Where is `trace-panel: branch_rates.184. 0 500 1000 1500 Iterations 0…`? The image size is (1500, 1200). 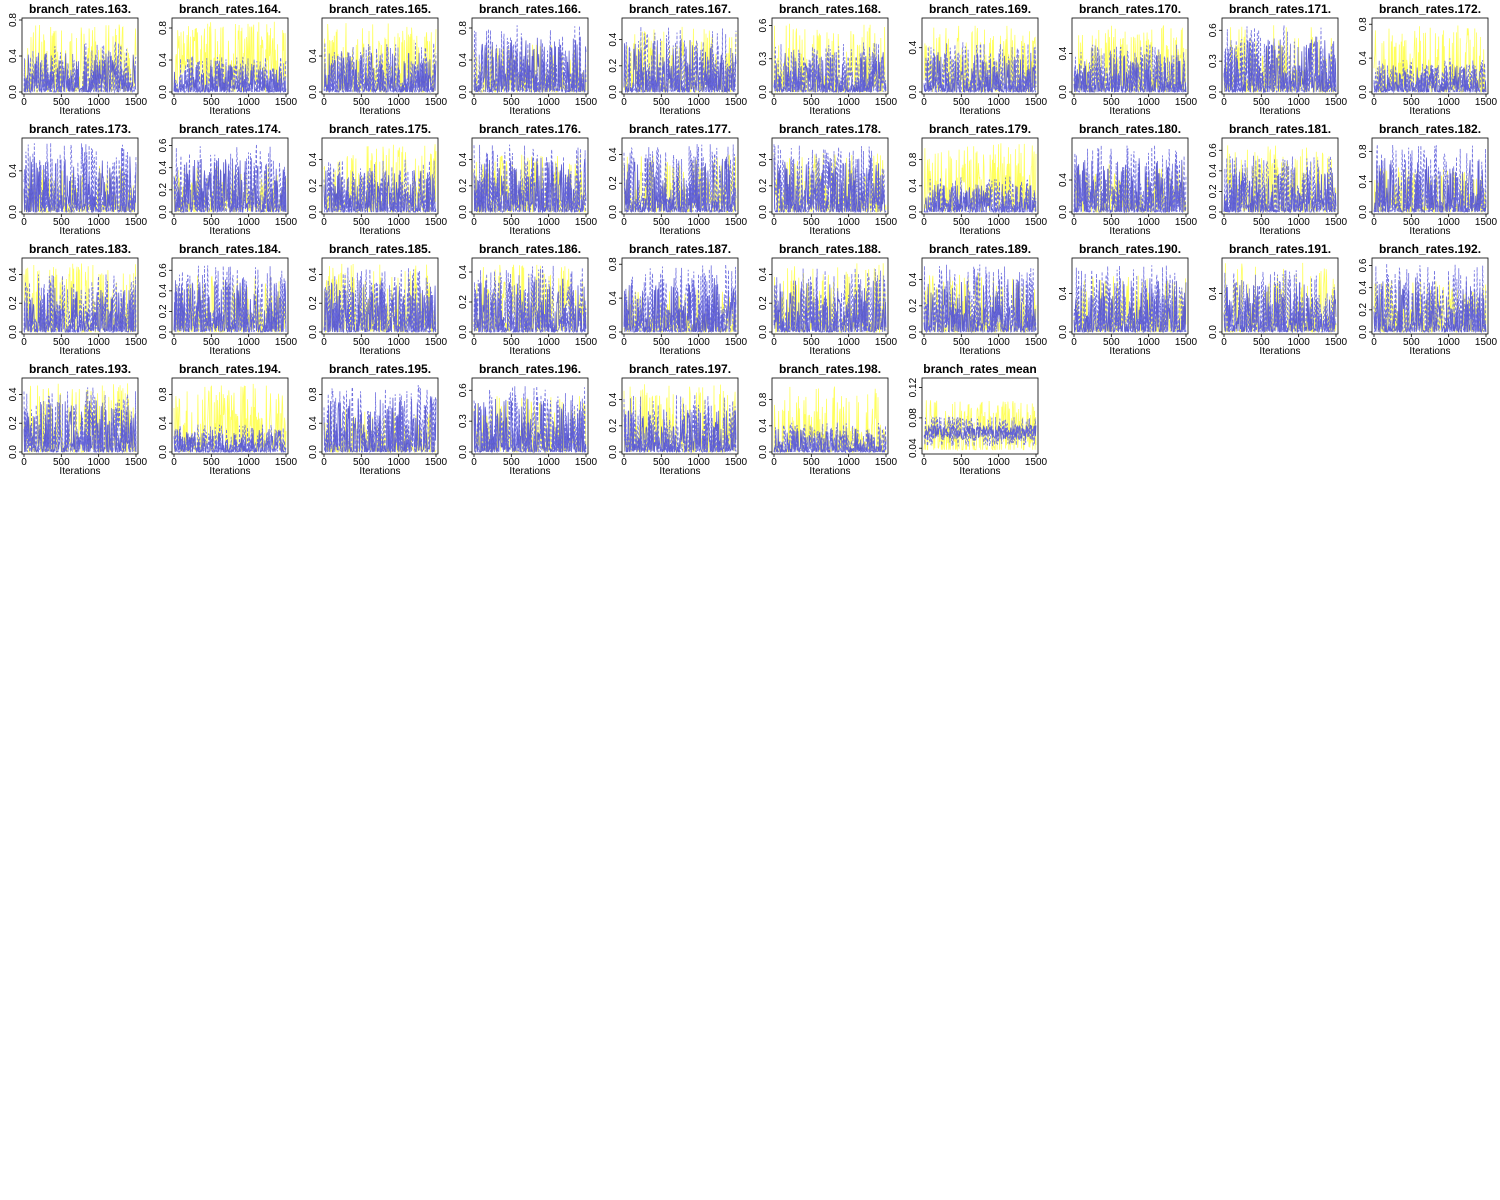
trace-panel: branch_rates.184. 0 500 1000 1500 Iterations 0… is located at coordinates (228, 299).